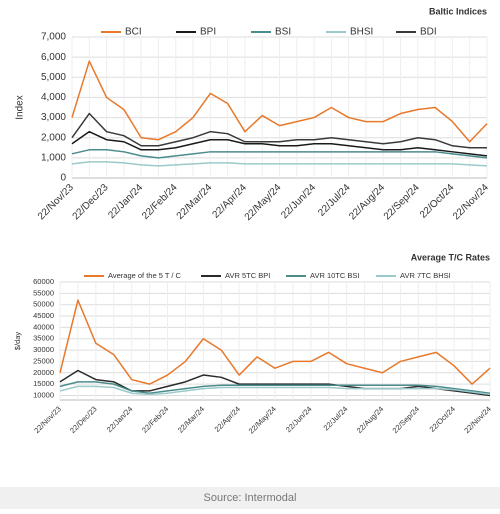  I want to click on y-tick-label: 4,000, so click(53, 97).